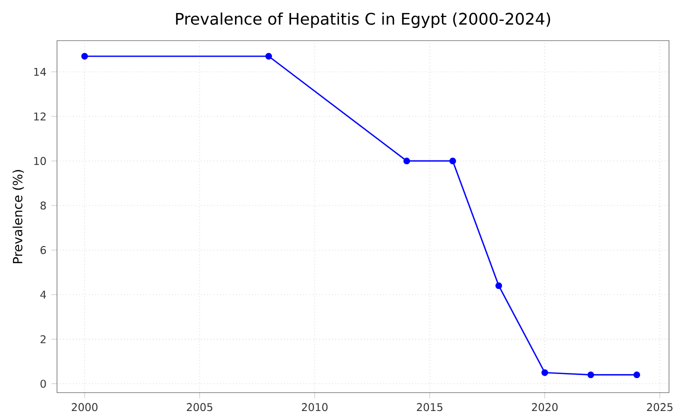  I want to click on y-tick-label: 10, so click(40, 160).